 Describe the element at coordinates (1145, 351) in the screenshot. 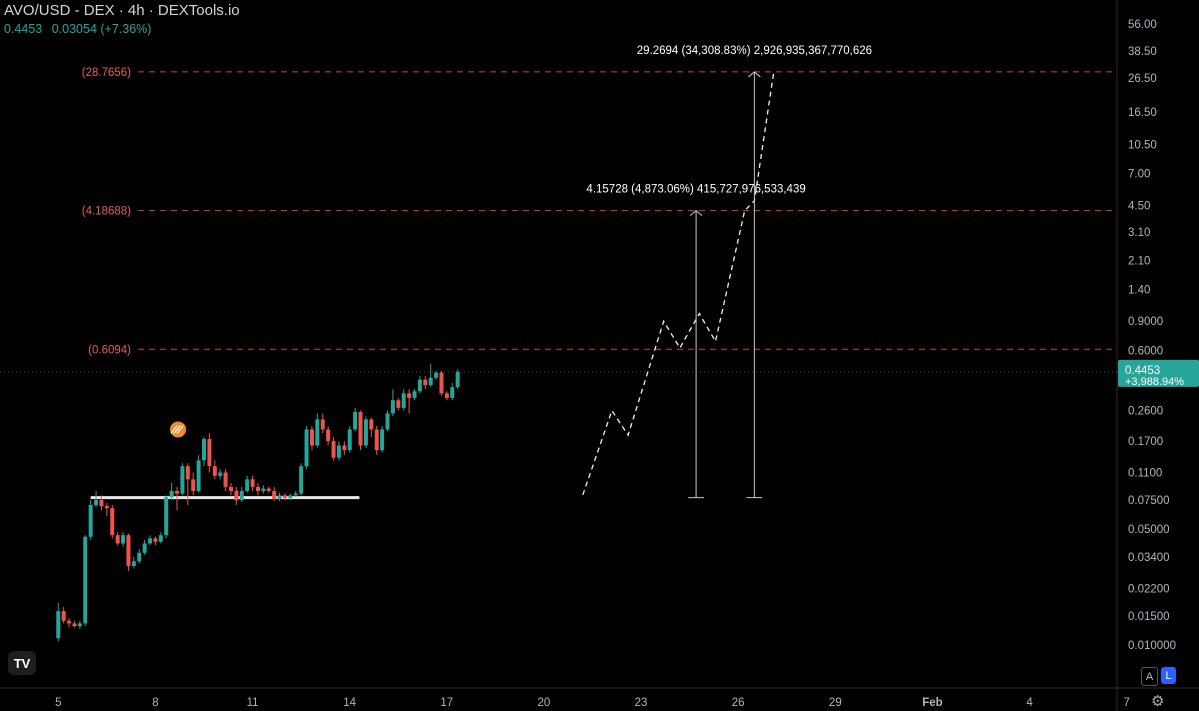

I see `y-tick-label: 0.6000` at that location.